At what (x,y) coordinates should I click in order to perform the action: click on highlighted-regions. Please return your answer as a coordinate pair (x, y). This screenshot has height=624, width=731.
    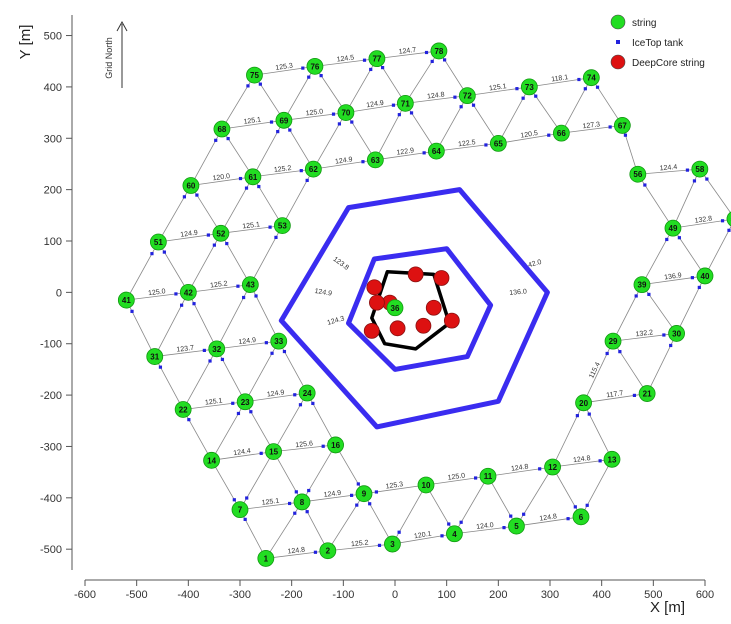
    Looking at the image, I should click on (414, 308).